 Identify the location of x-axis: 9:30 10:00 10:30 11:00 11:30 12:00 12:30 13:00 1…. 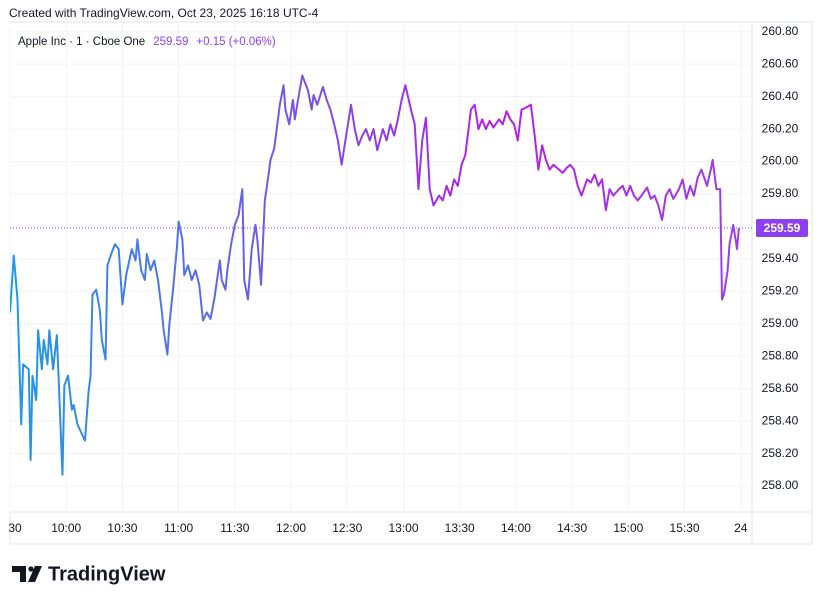
(374, 528).